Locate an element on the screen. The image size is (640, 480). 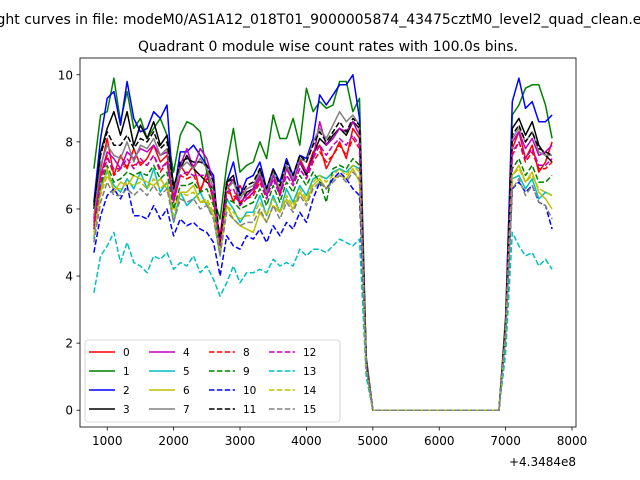
legend-box is located at coordinates (212, 381).